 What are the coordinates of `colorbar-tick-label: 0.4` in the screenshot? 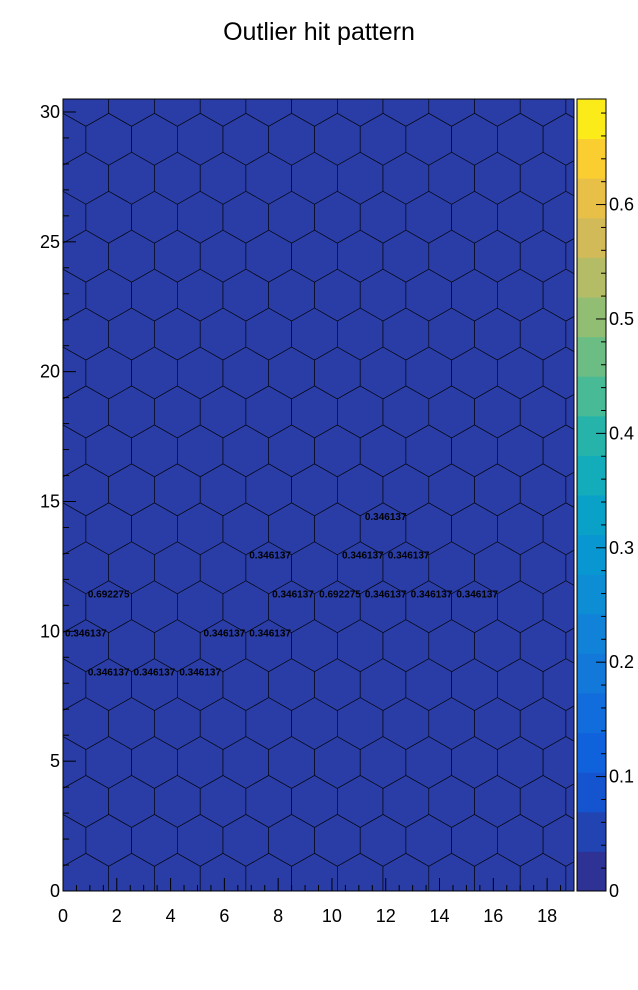 It's located at (621, 433).